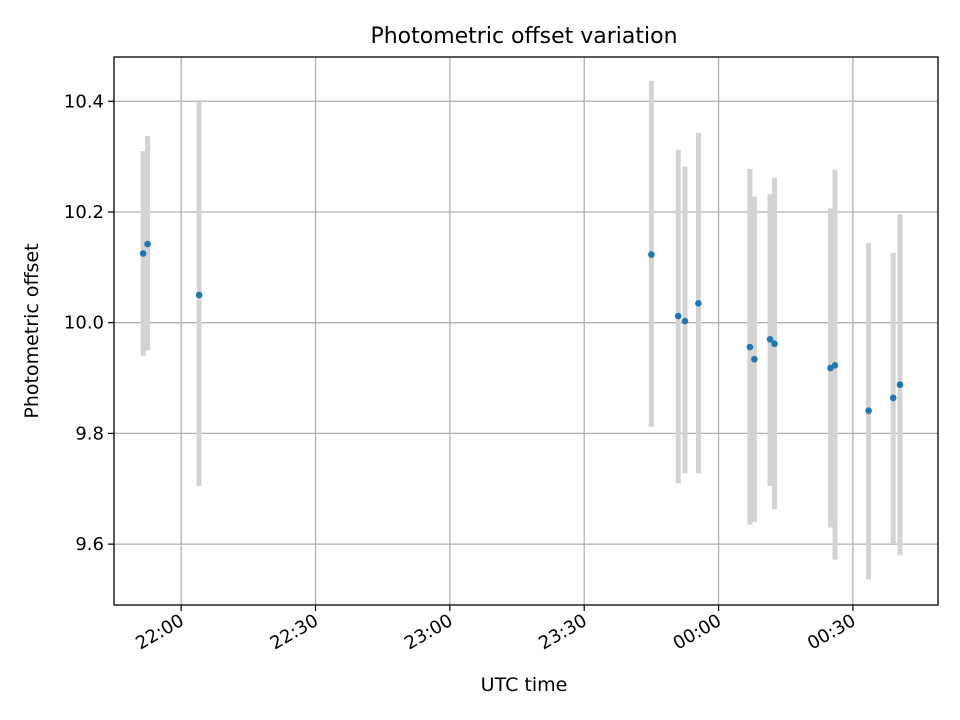  Describe the element at coordinates (831, 632) in the screenshot. I see `x-tick-label: 00:30` at that location.